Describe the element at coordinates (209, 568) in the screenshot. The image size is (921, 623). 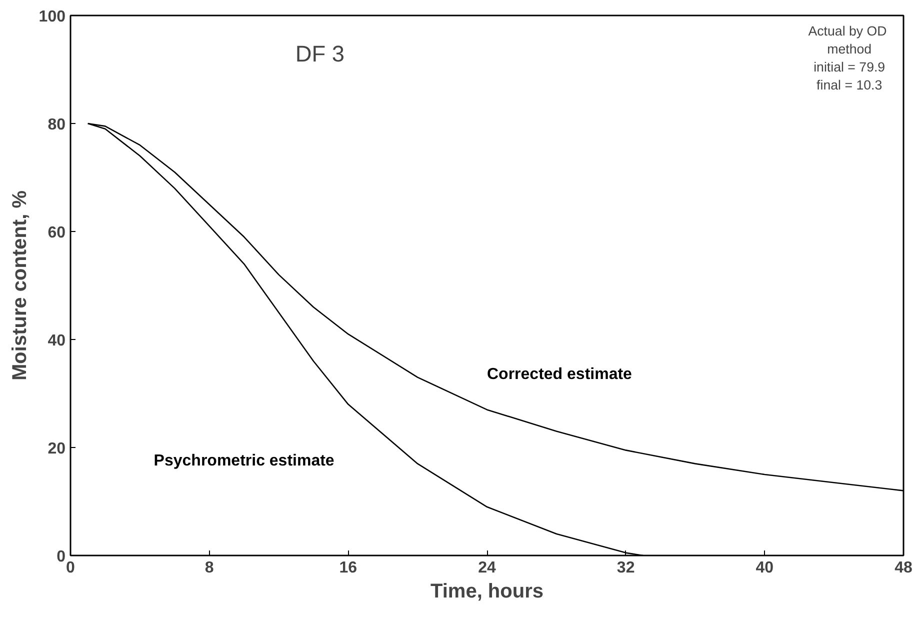
I see `x-tick-label: 8` at that location.